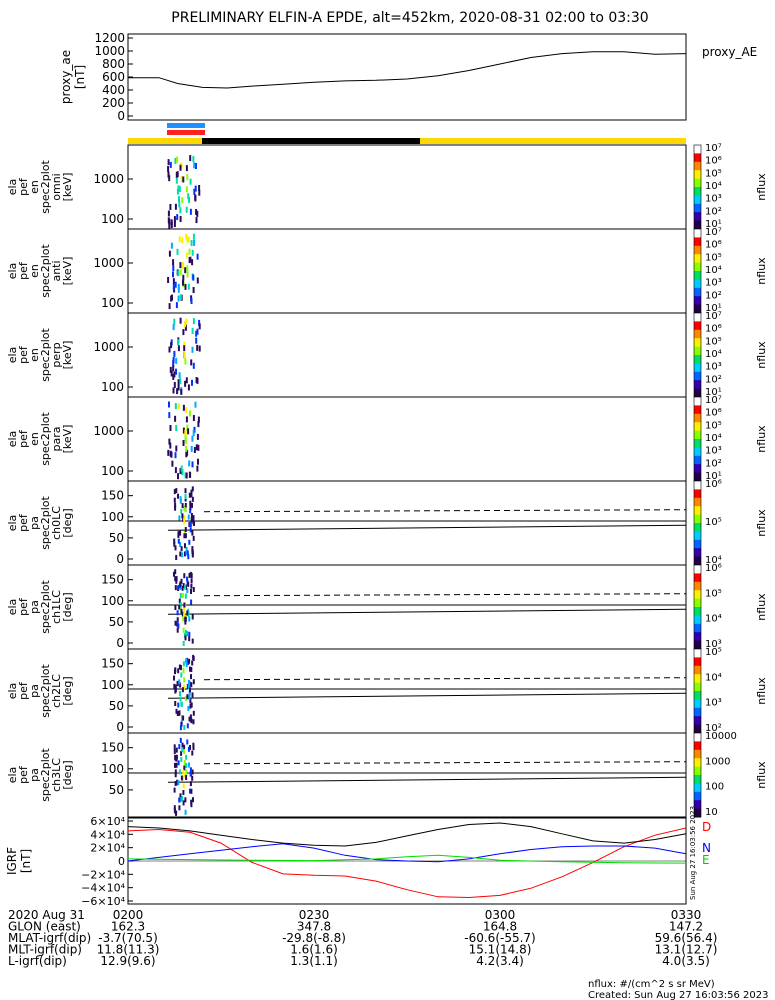  Describe the element at coordinates (713, 392) in the screenshot. I see `colorbar-tick-label: 10¹` at that location.